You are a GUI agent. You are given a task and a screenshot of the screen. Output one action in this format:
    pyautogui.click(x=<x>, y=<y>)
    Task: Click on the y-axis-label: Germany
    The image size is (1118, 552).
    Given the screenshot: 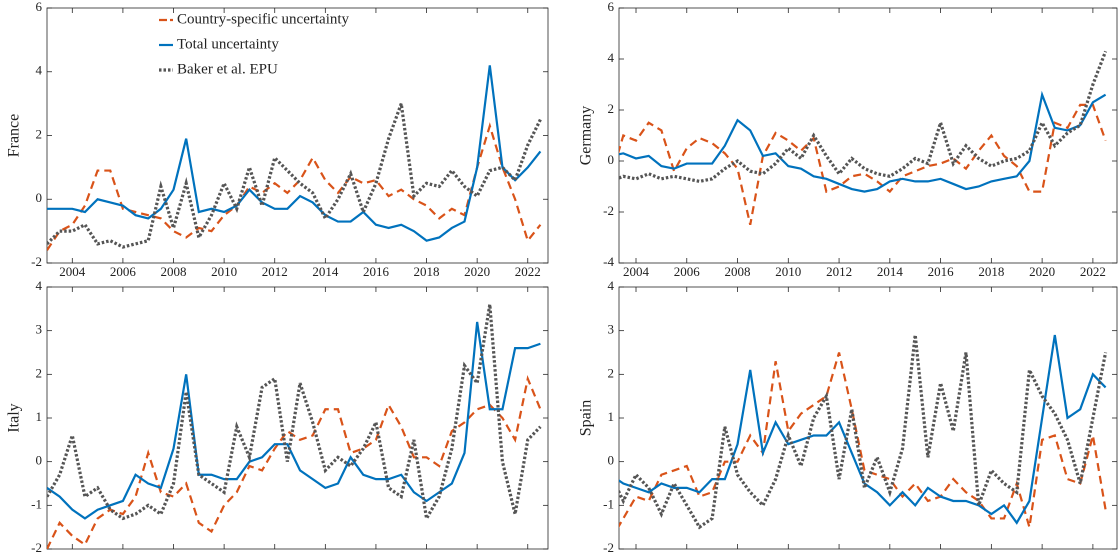 What is the action you would take?
    pyautogui.click(x=586, y=136)
    